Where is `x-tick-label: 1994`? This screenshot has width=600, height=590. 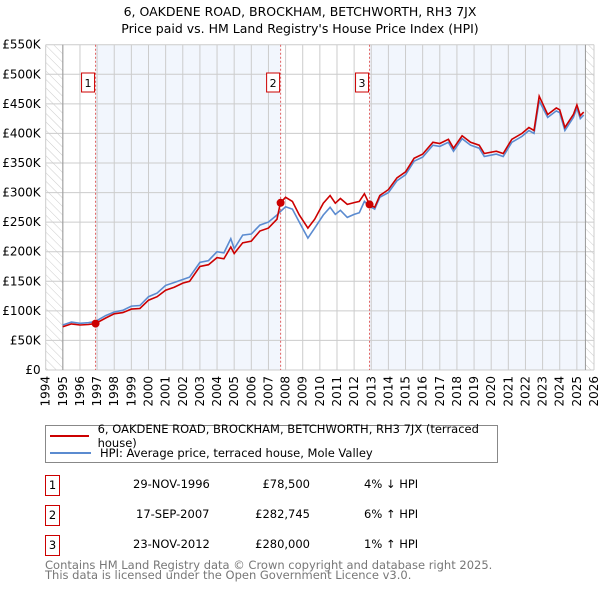 x-tick-label: 1994 is located at coordinates (46, 391).